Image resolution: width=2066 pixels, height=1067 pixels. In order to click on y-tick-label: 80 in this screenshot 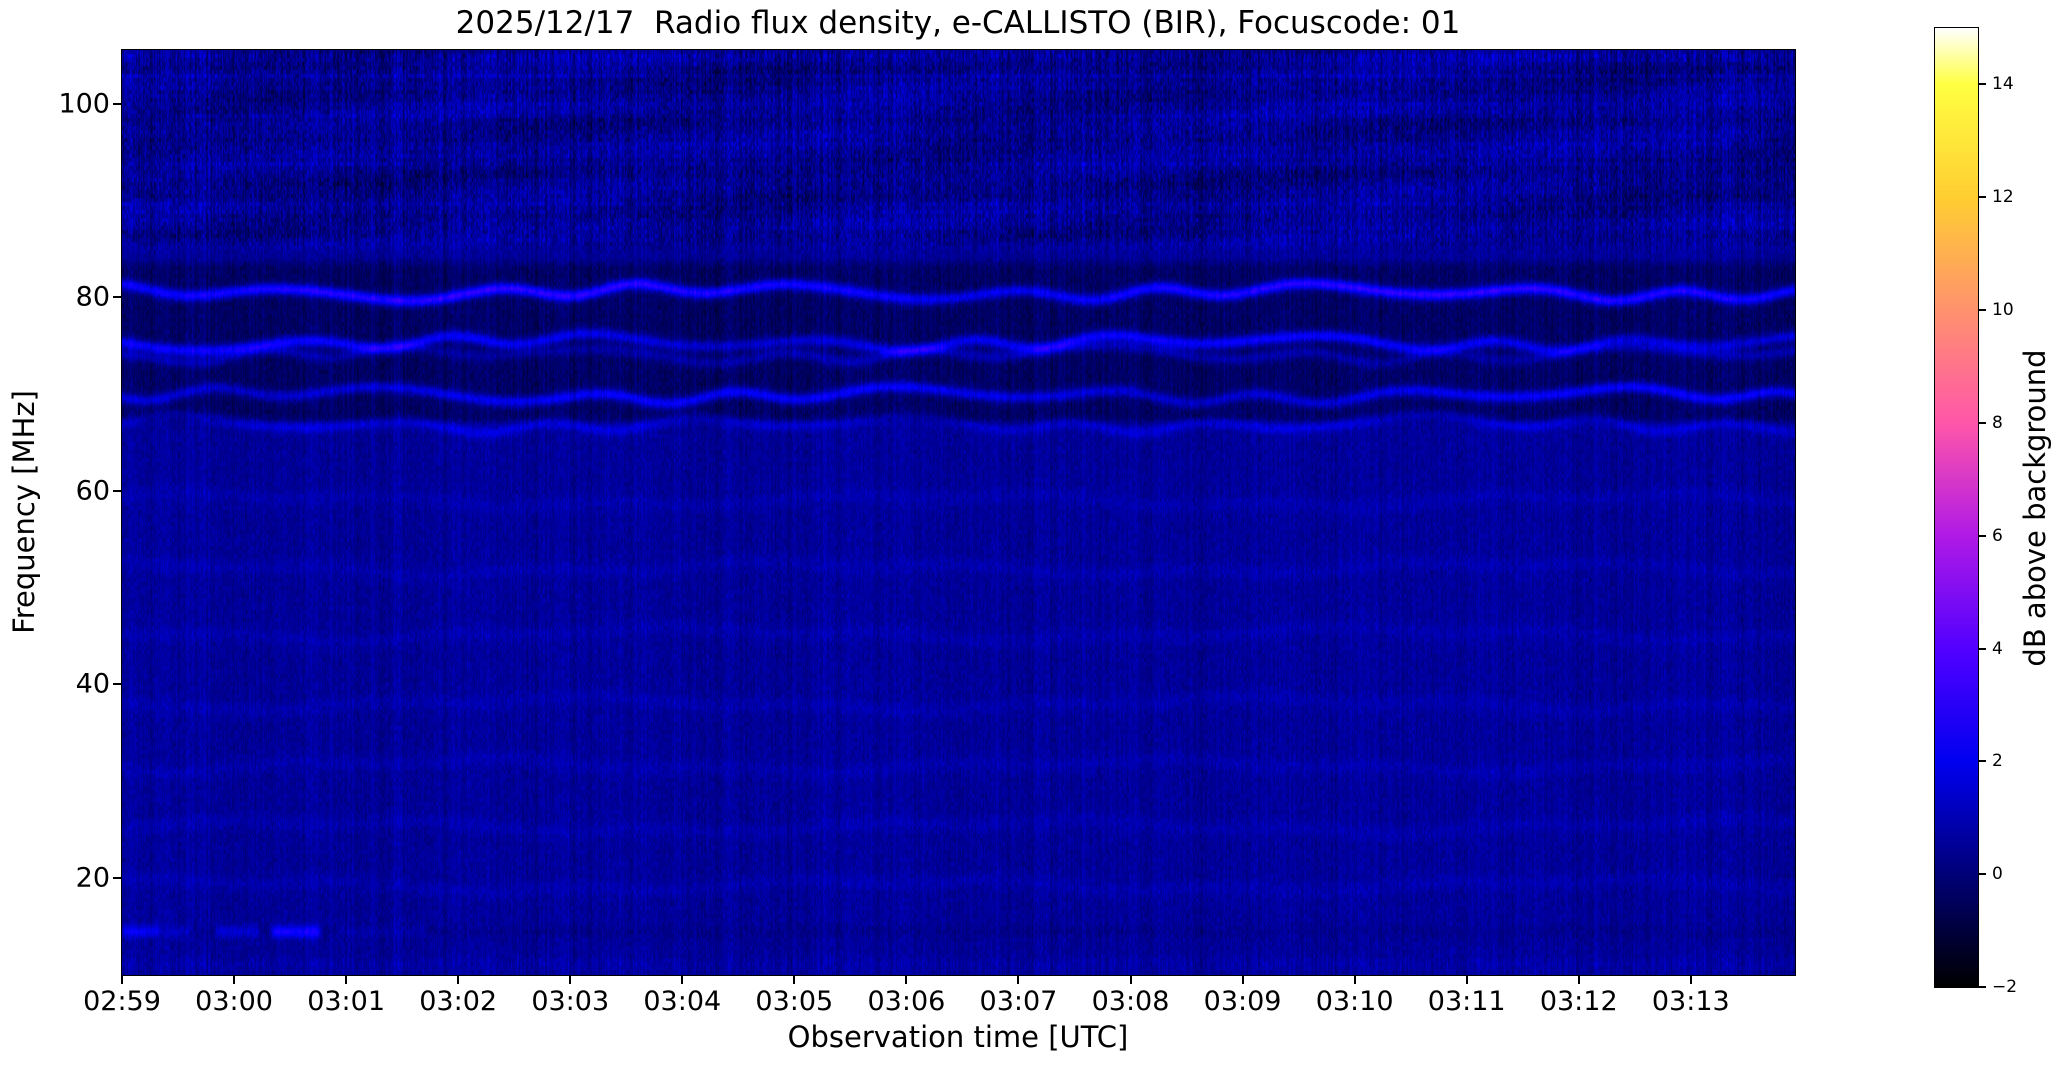, I will do `click(92, 297)`.